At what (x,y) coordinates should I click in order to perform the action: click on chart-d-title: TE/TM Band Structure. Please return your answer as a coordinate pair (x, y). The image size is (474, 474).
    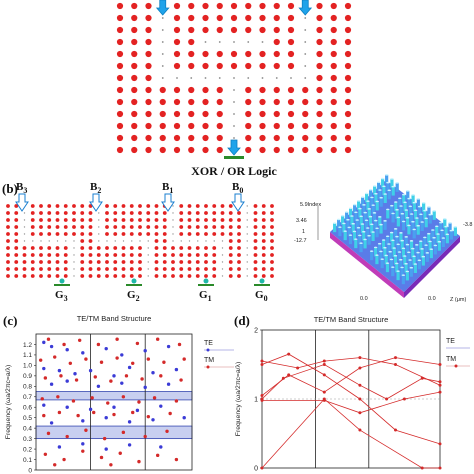
    Looking at the image, I should click on (351, 319).